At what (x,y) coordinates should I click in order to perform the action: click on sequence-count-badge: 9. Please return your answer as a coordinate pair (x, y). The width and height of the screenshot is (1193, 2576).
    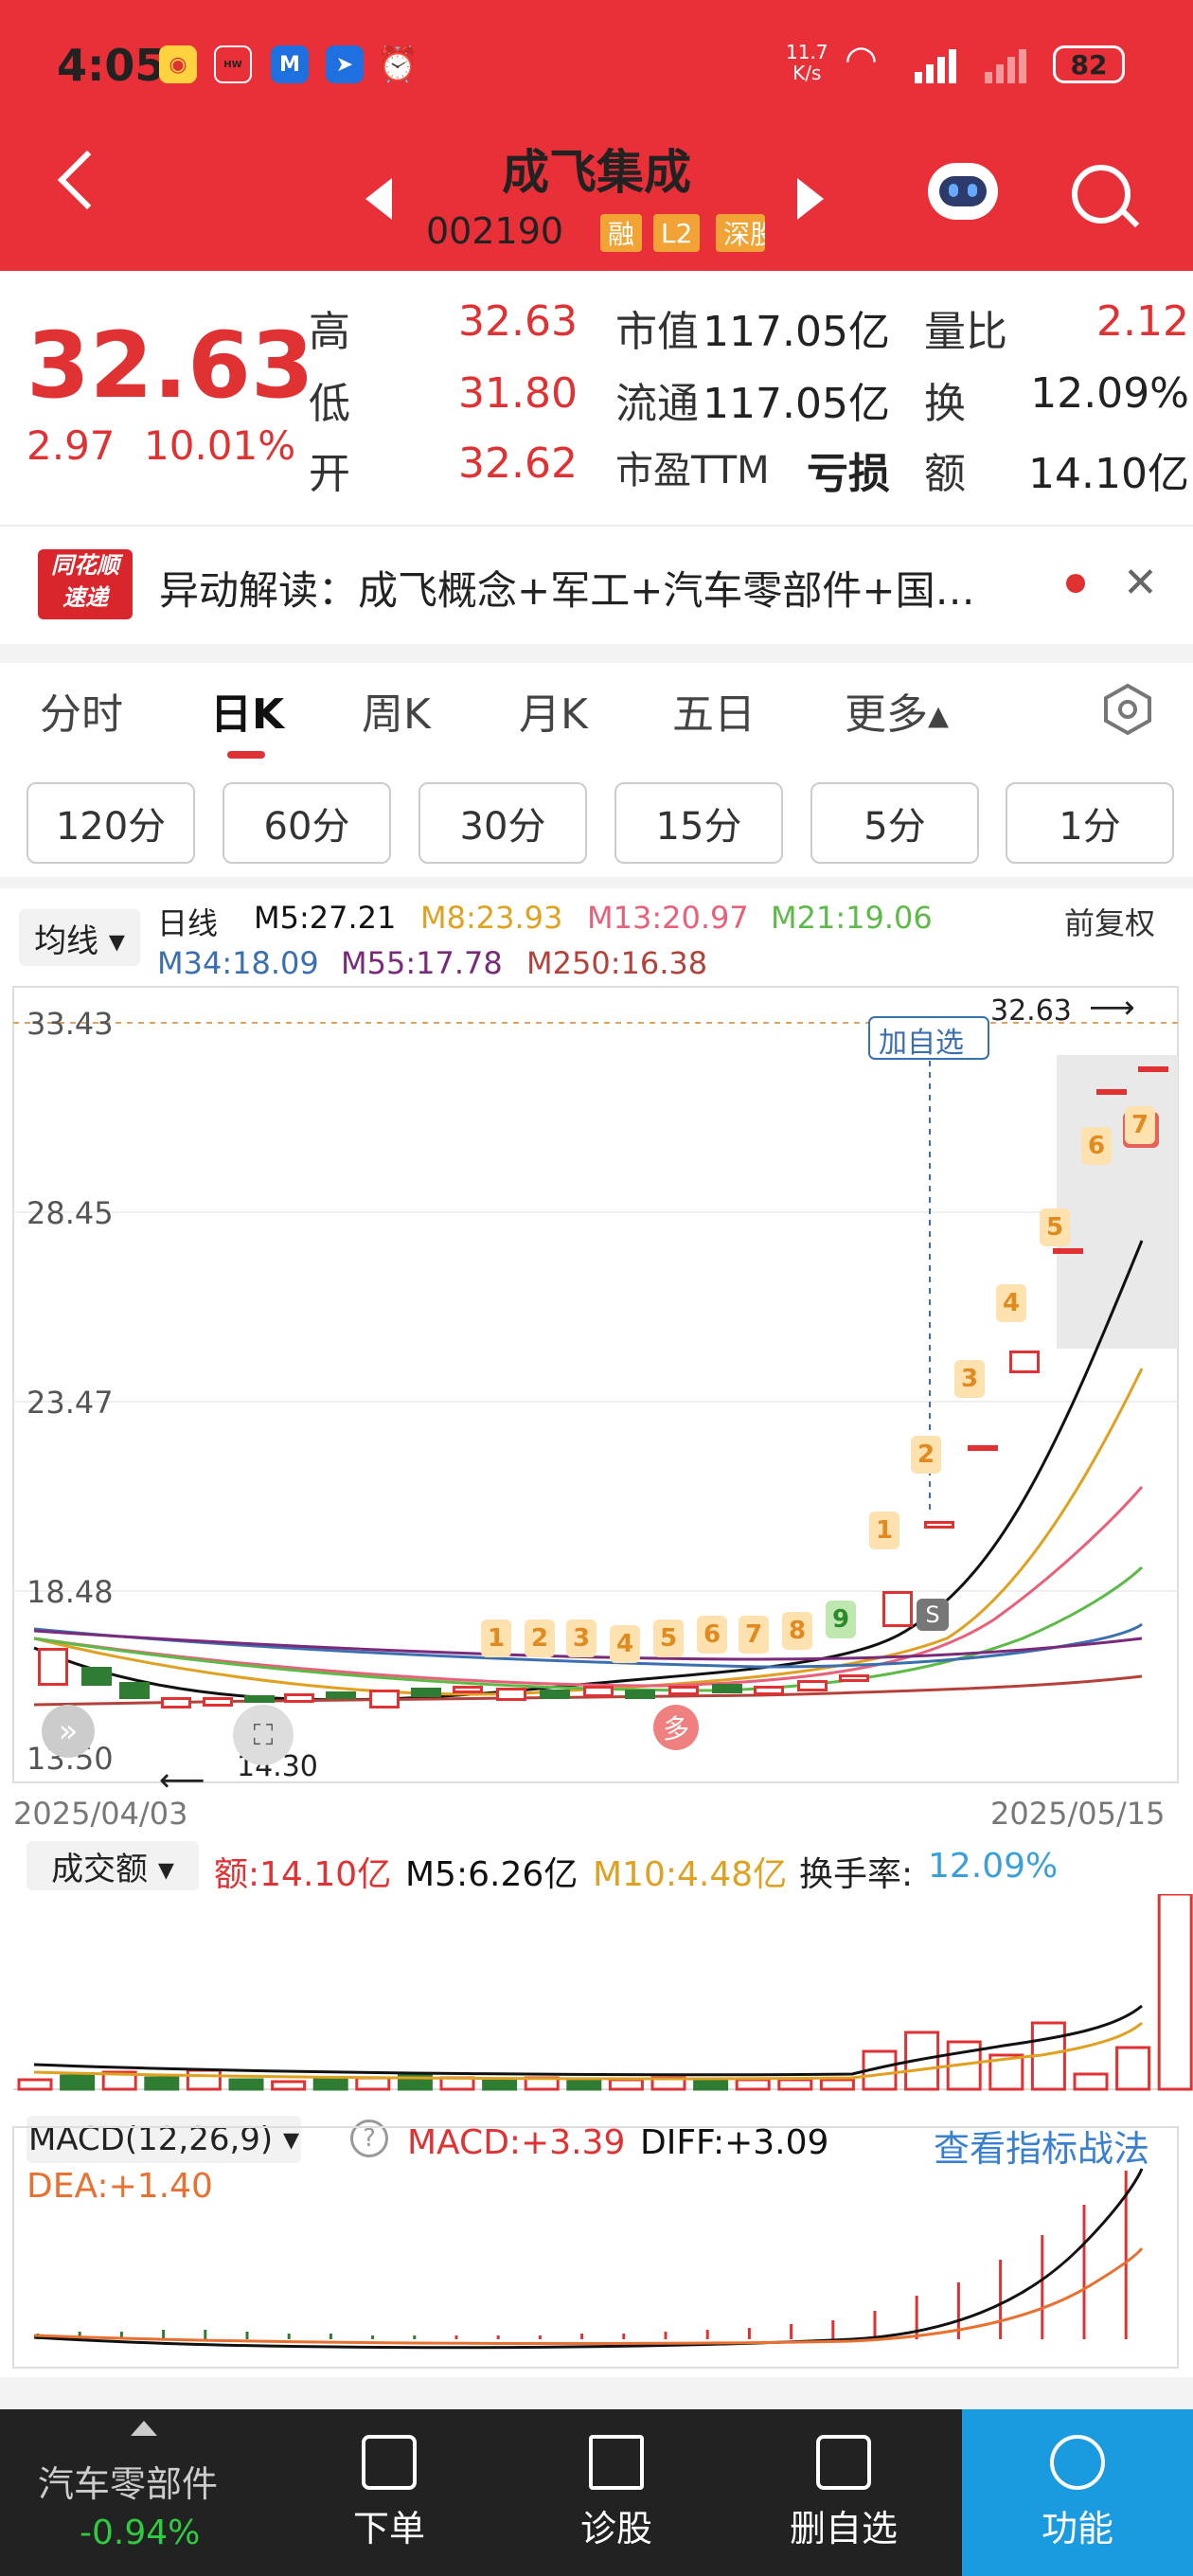
    Looking at the image, I should click on (841, 1619).